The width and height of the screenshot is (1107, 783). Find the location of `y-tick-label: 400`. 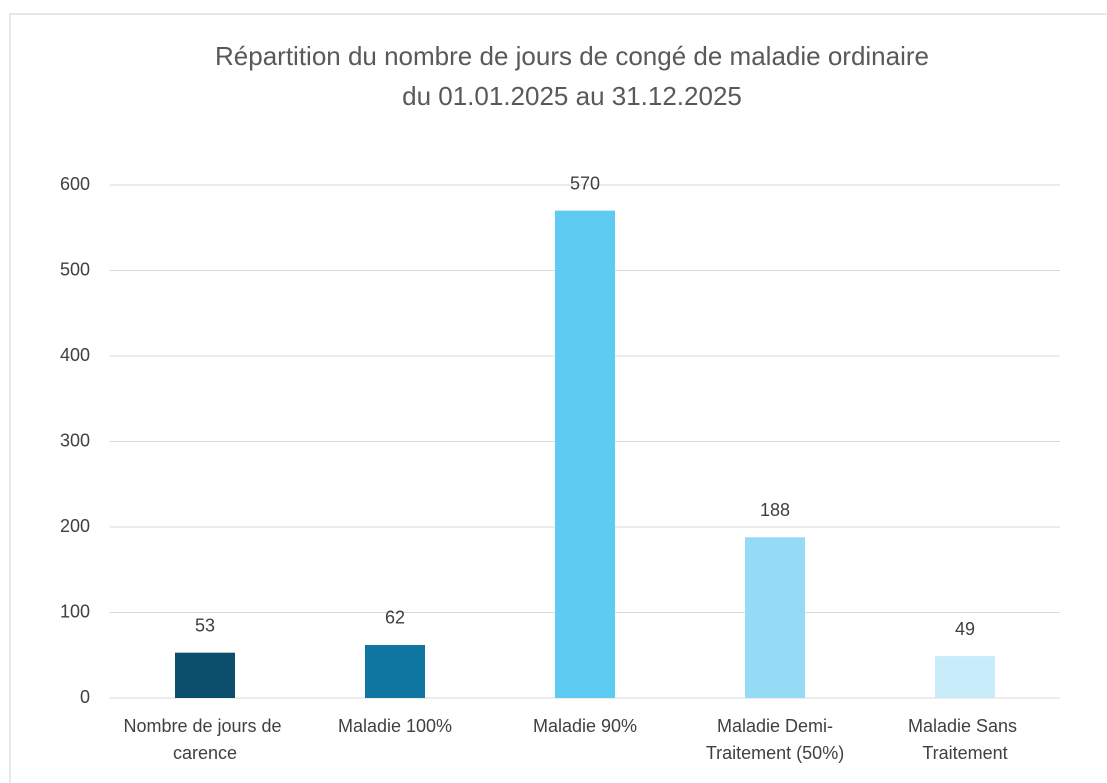

y-tick-label: 400 is located at coordinates (75, 355).